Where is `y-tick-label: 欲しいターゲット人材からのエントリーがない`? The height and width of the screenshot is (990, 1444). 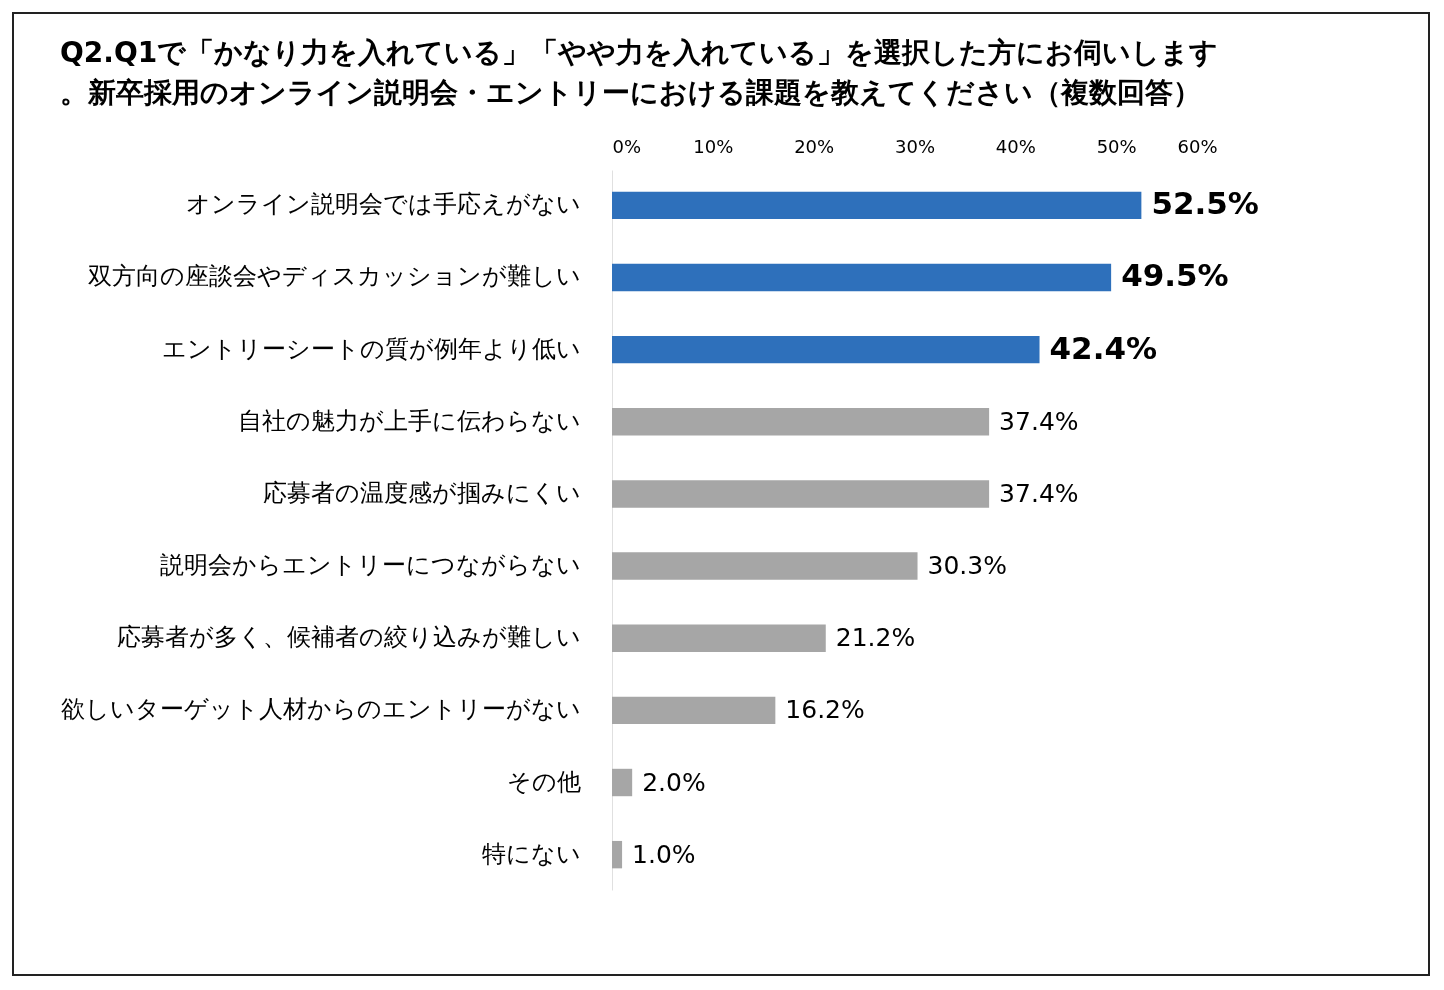 y-tick-label: 欲しいターゲット人材からのエントリーがない is located at coordinates (320, 709).